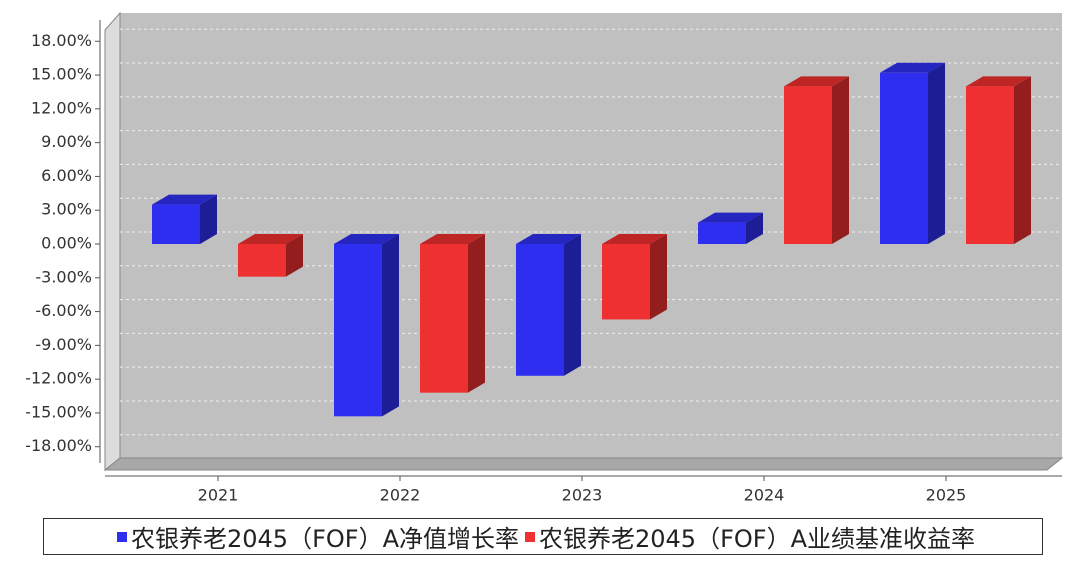  What do you see at coordinates (325, 539) in the screenshot?
I see `legend-label: 农银养老2045（FOF）A净值增长率` at bounding box center [325, 539].